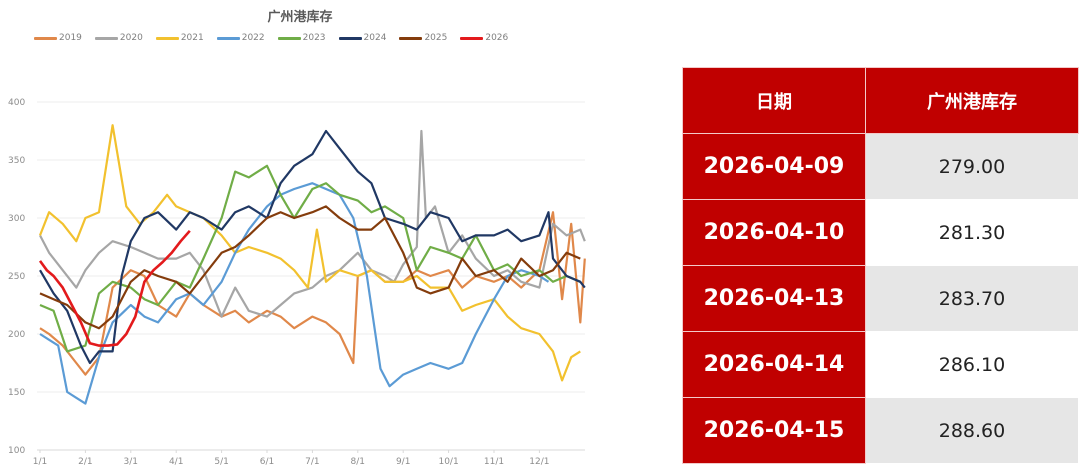 This screenshot has height=473, width=1080. What do you see at coordinates (972, 430) in the screenshot?
I see `row-value: 288.60` at bounding box center [972, 430].